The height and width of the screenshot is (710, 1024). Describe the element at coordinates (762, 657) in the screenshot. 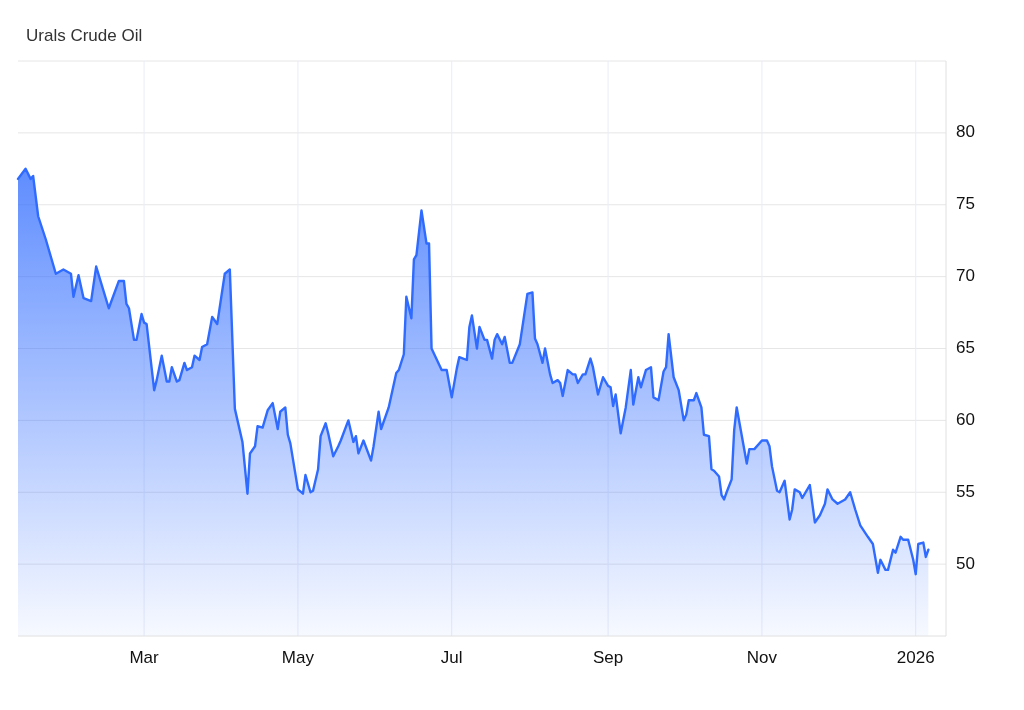

I see `x-tick-label: Nov` at that location.